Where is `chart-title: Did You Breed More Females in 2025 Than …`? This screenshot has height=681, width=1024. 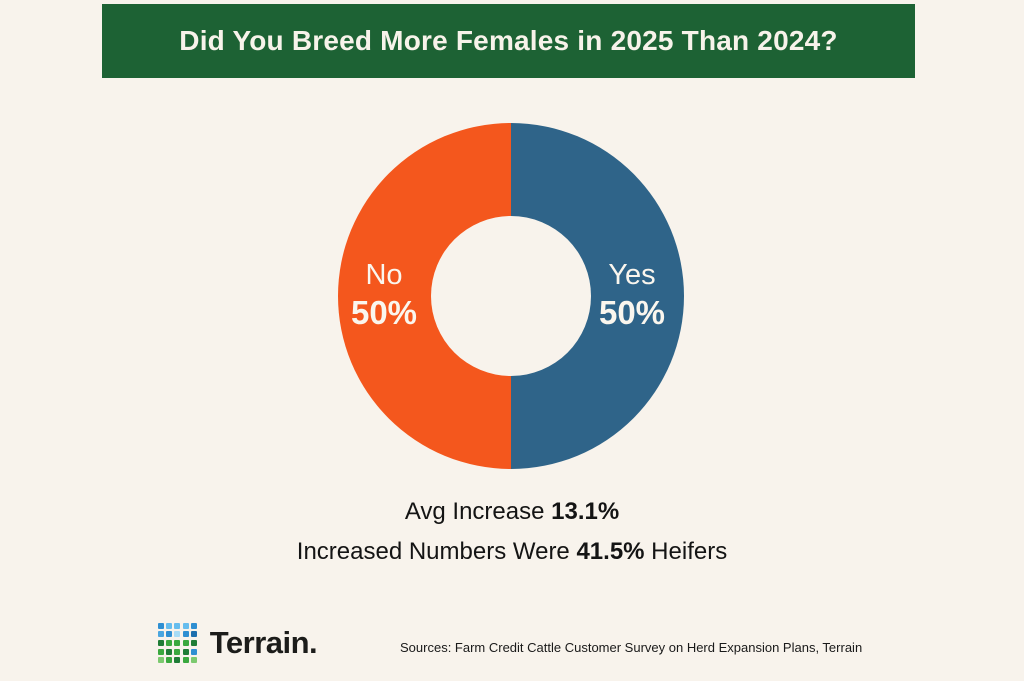 chart-title: Did You Breed More Females in 2025 Than … is located at coordinates (508, 40).